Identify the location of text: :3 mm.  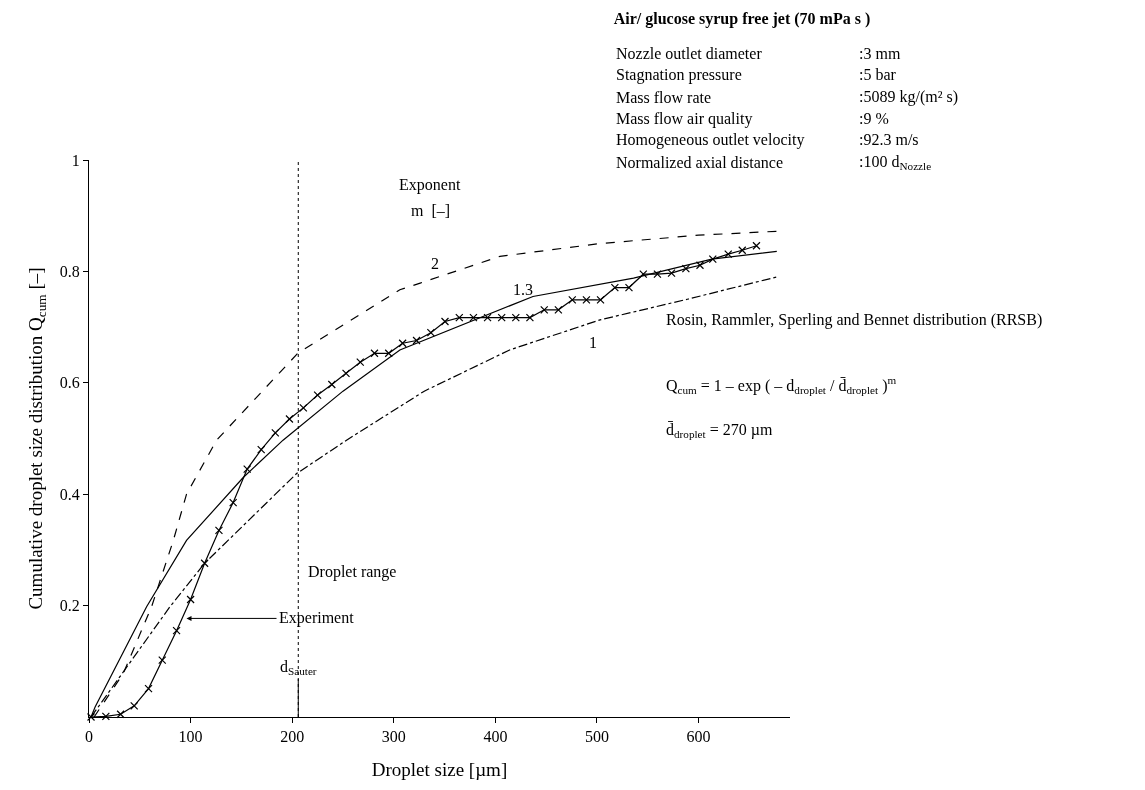
(880, 53).